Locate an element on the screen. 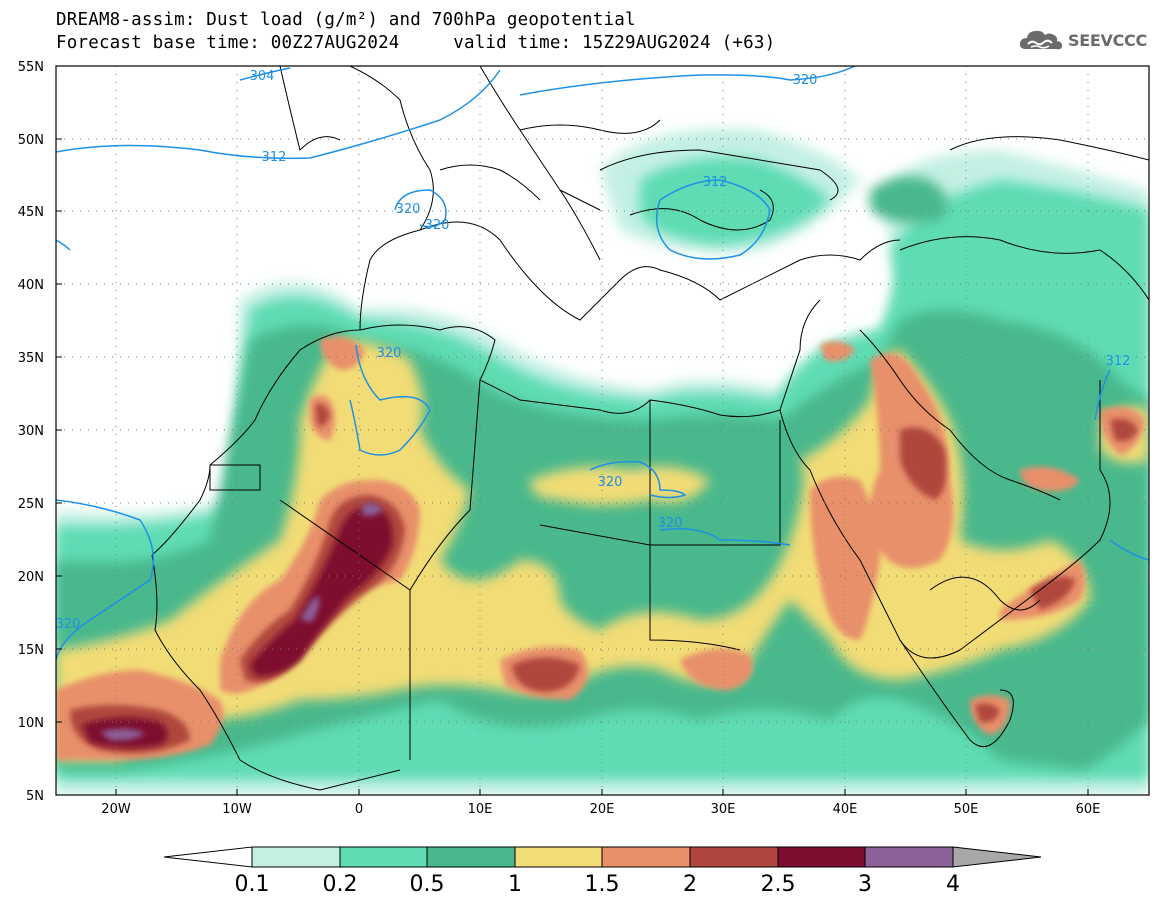 This screenshot has height=907, width=1165. colorbar-label: 2.5 is located at coordinates (778, 884).